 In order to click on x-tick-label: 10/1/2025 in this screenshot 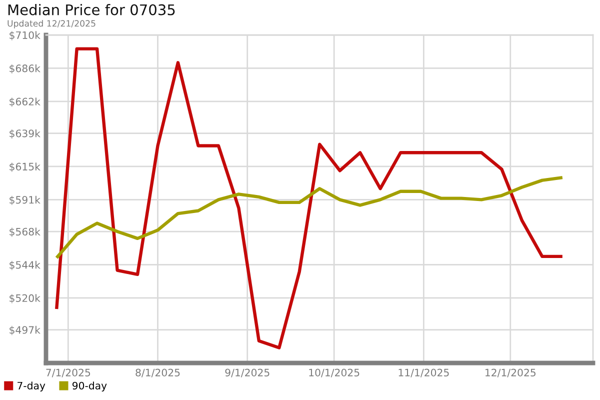, I will do `click(334, 373)`.